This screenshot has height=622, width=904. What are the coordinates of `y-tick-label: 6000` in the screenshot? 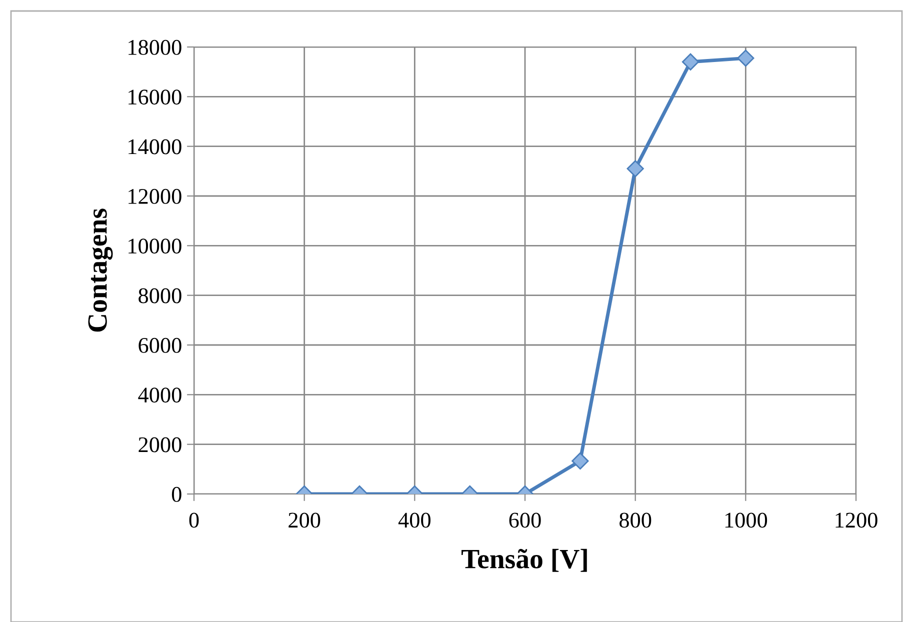 It's located at (160, 345).